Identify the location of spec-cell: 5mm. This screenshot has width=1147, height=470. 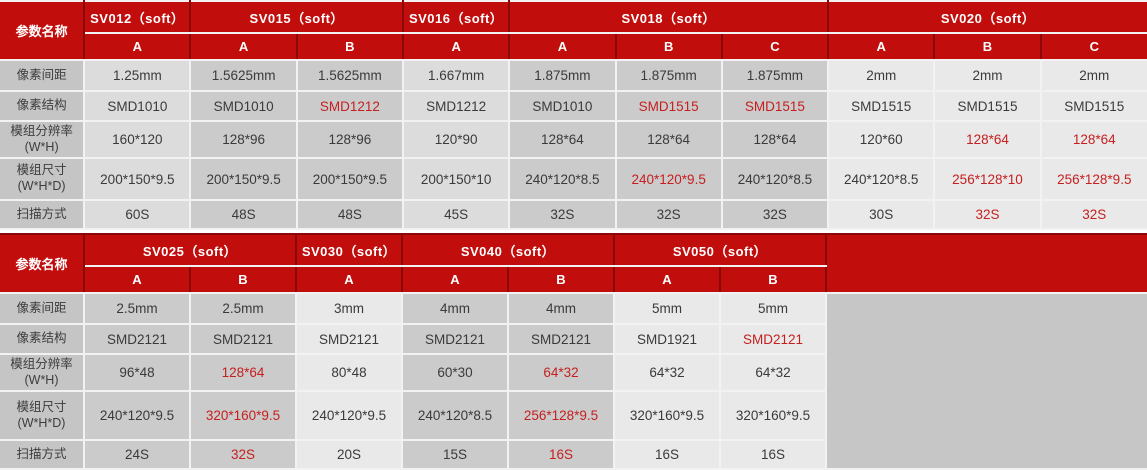
(773, 308).